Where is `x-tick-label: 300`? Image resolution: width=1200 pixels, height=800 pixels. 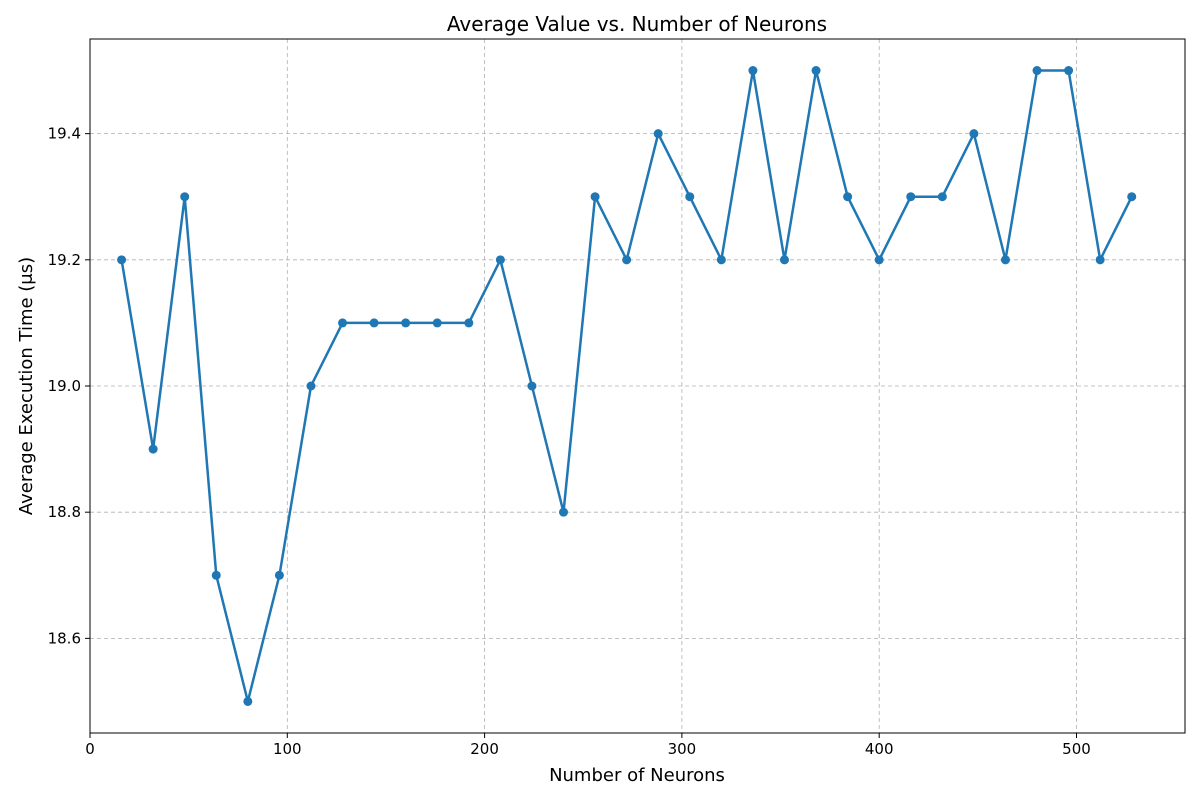
x-tick-label: 300 is located at coordinates (682, 749).